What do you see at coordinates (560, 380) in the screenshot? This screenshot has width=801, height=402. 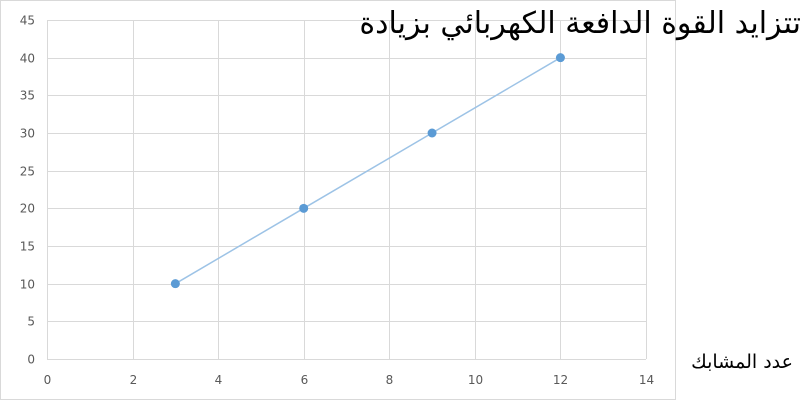 I see `x-tick-label: 12` at bounding box center [560, 380].